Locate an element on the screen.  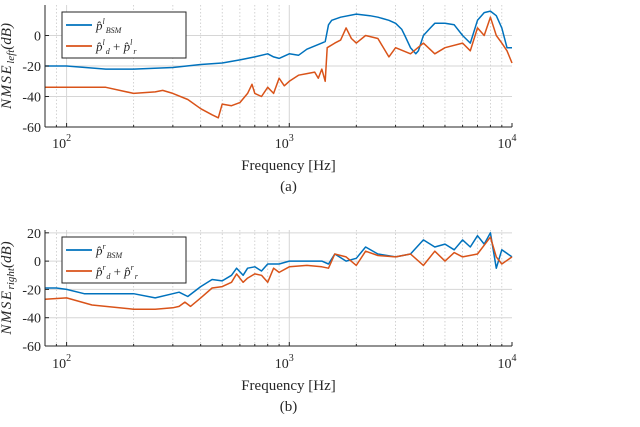
y-label-subscript: right is located at coordinates (11, 278).